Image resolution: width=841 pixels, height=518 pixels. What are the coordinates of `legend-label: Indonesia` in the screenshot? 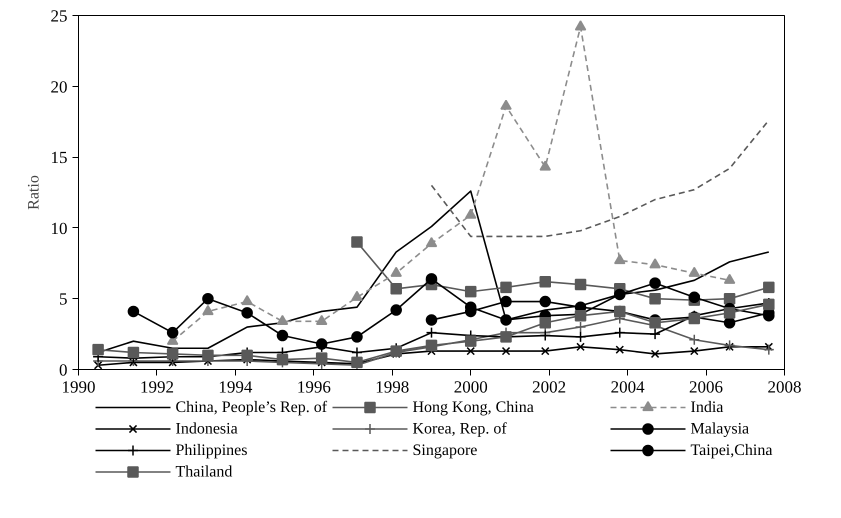 It's located at (207, 429).